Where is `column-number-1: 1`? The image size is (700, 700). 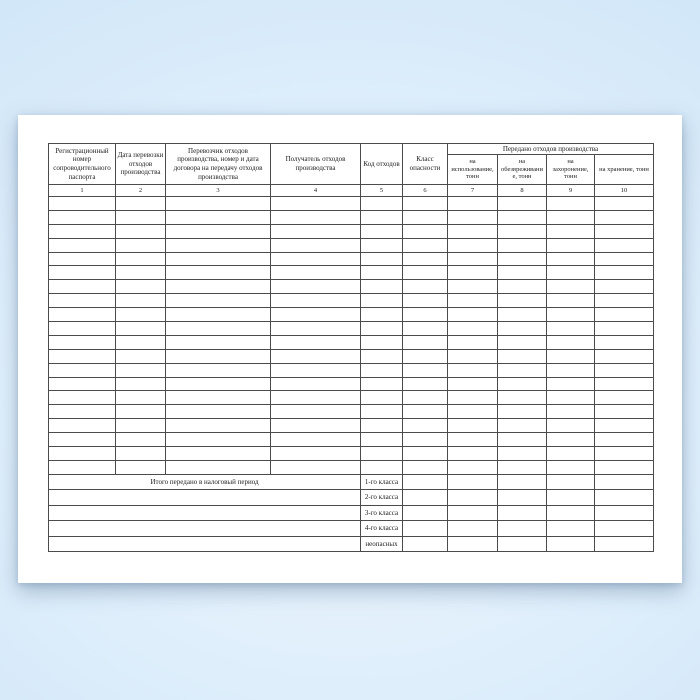
column-number-1: 1 is located at coordinates (82, 190).